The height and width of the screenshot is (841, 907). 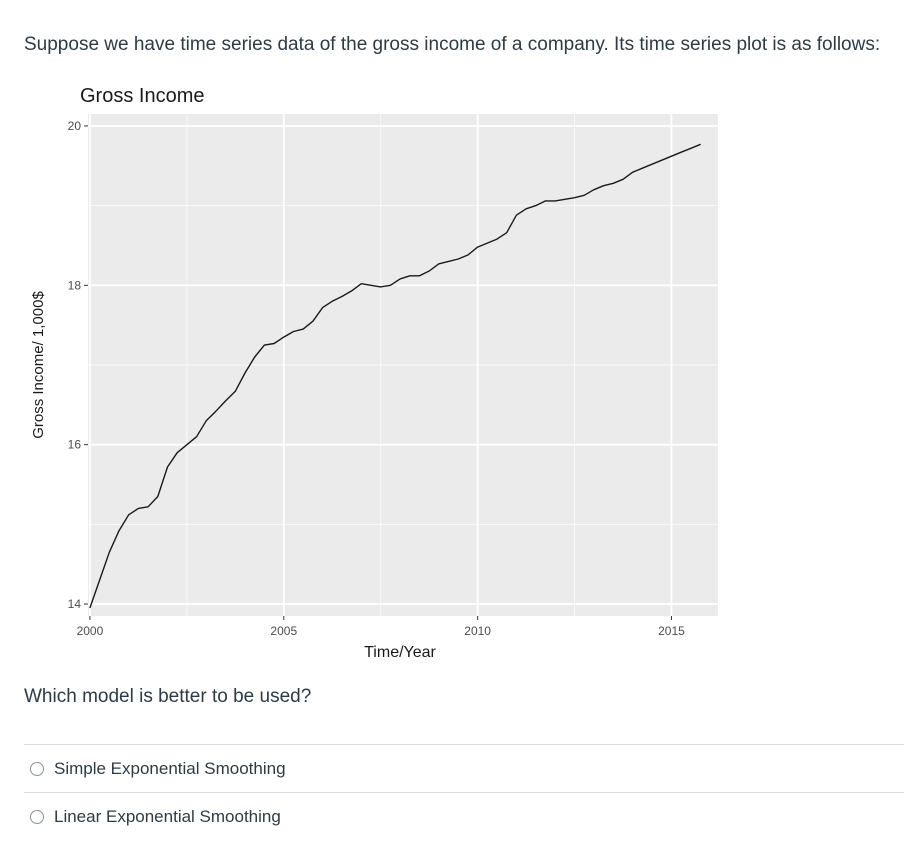 What do you see at coordinates (38, 365) in the screenshot?
I see `y-axis-label: Gross Income/ 1,000$` at bounding box center [38, 365].